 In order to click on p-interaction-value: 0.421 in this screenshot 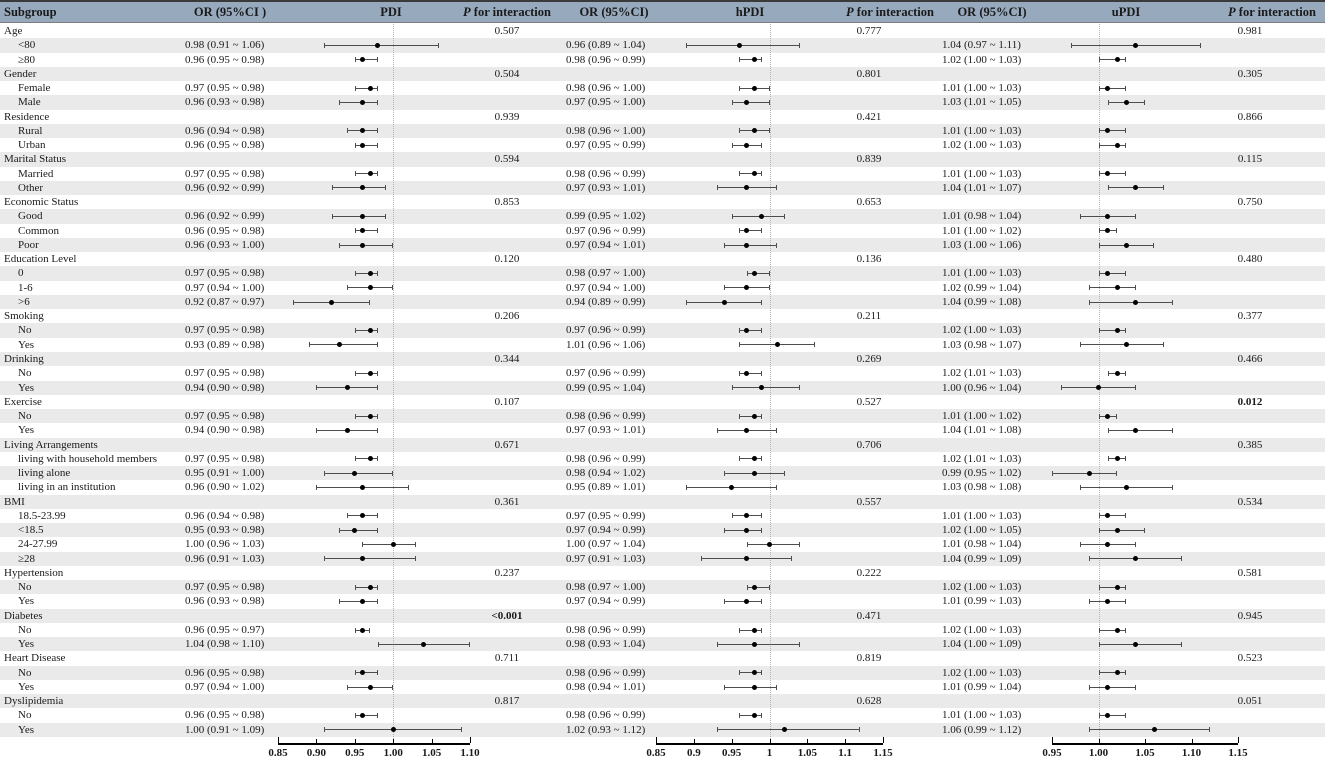, I will do `click(869, 116)`.